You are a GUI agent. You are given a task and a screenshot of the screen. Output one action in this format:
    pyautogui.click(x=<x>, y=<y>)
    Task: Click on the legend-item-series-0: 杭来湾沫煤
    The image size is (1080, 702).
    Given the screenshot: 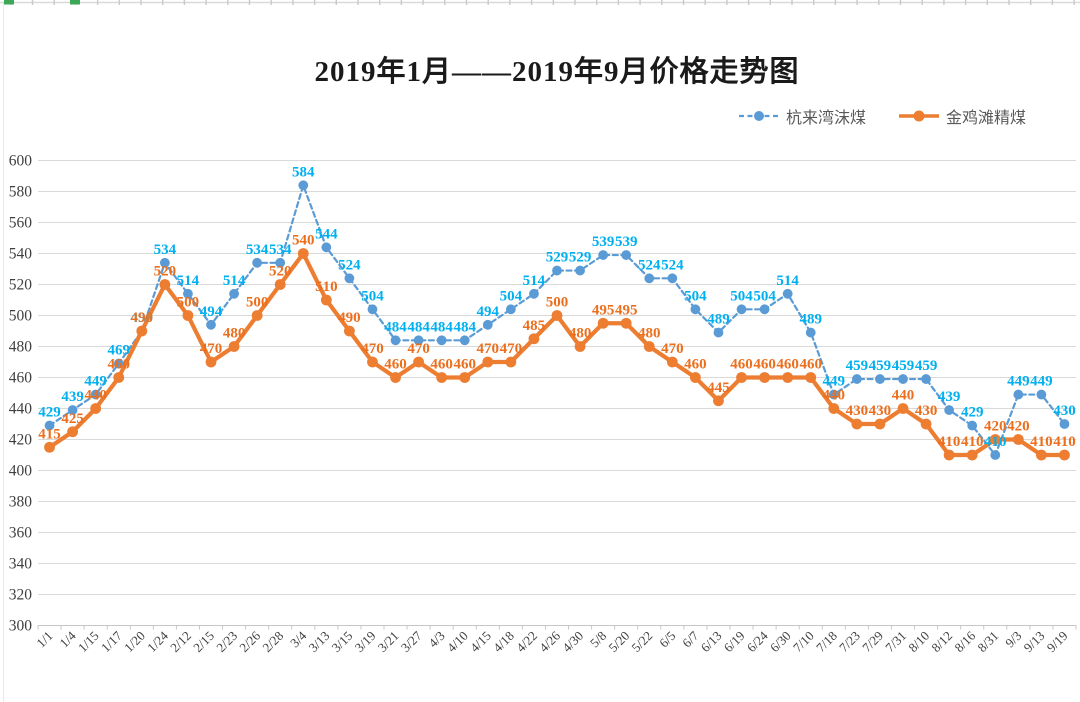 What is the action you would take?
    pyautogui.click(x=802, y=116)
    